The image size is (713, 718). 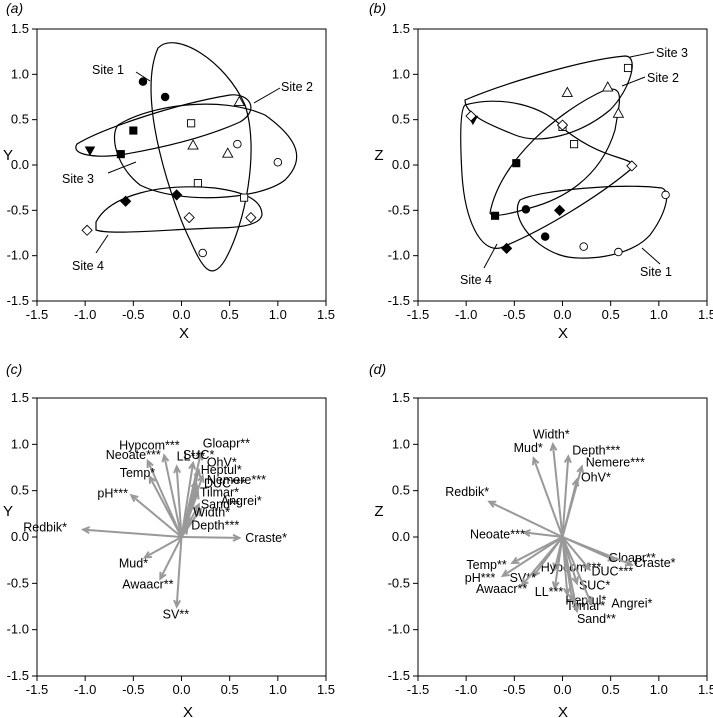 What do you see at coordinates (596, 450) in the screenshot?
I see `vector-label: Depth***` at bounding box center [596, 450].